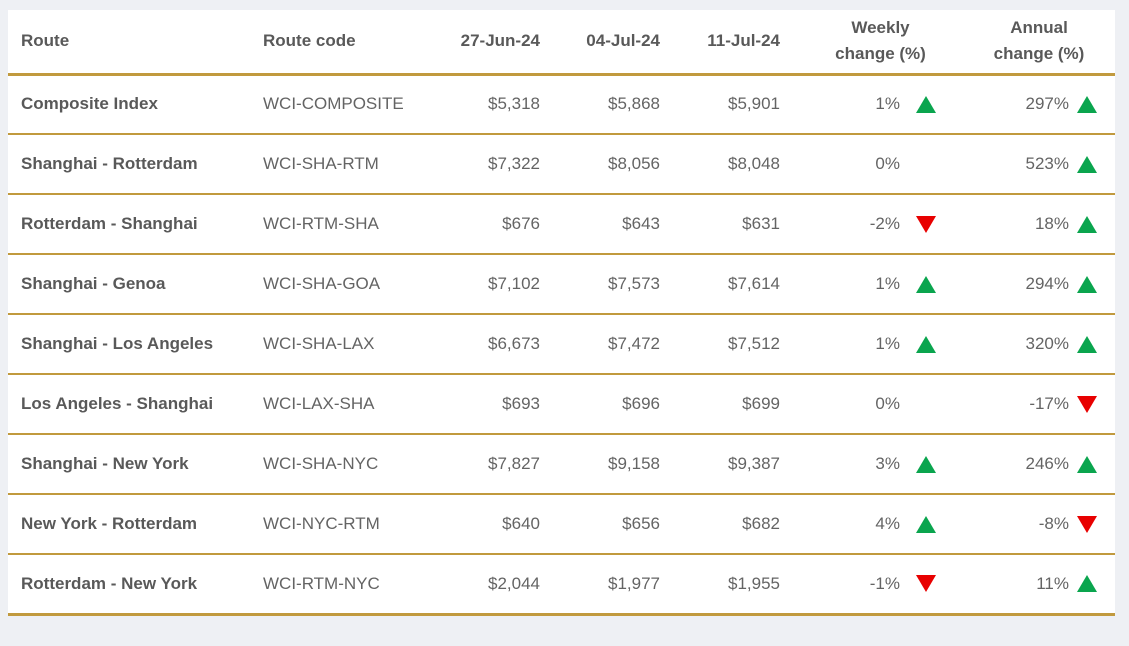 The image size is (1129, 646). Describe the element at coordinates (358, 524) in the screenshot. I see `route-code: WCI-NYC-RTM` at that location.